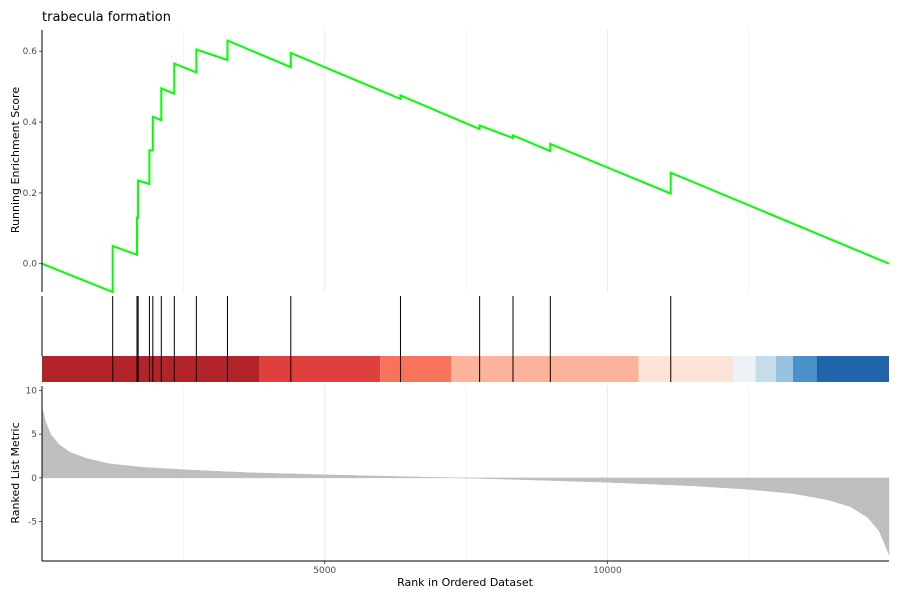  What do you see at coordinates (30, 123) in the screenshot?
I see `enrichment-y-tick-label: 0.4` at bounding box center [30, 123].